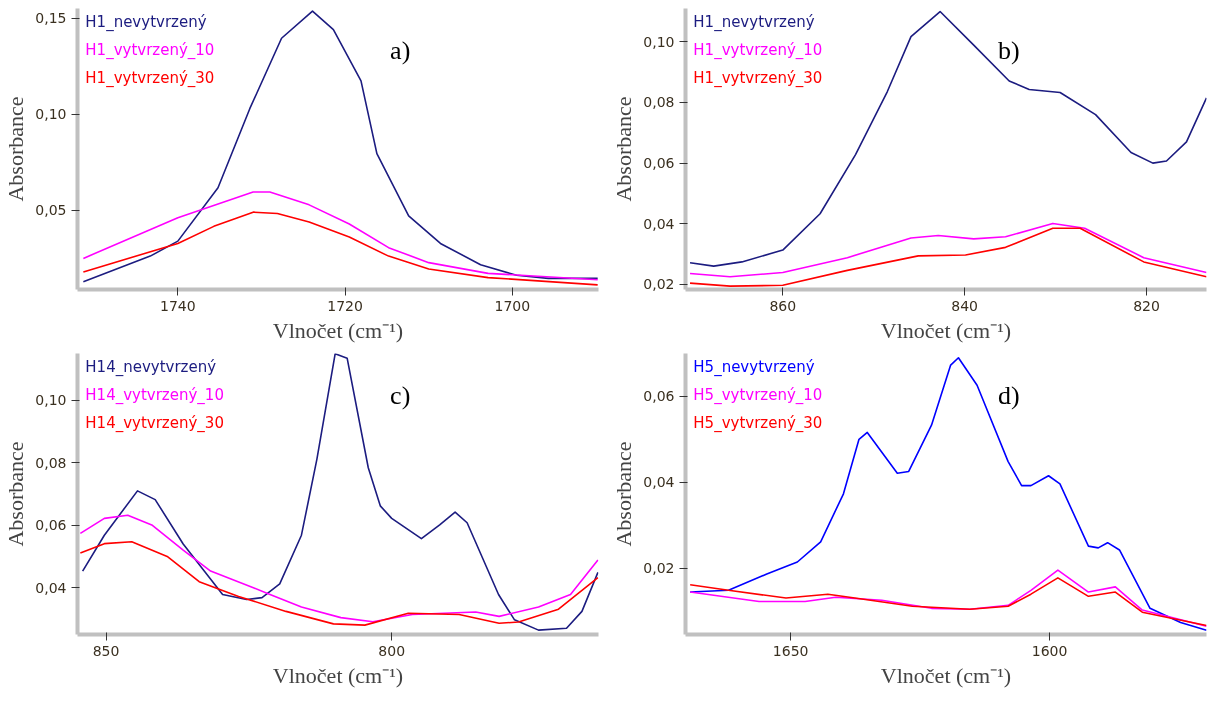 This screenshot has height=701, width=1227. I want to click on text: H14_vytvrzený_10, so click(154, 395).